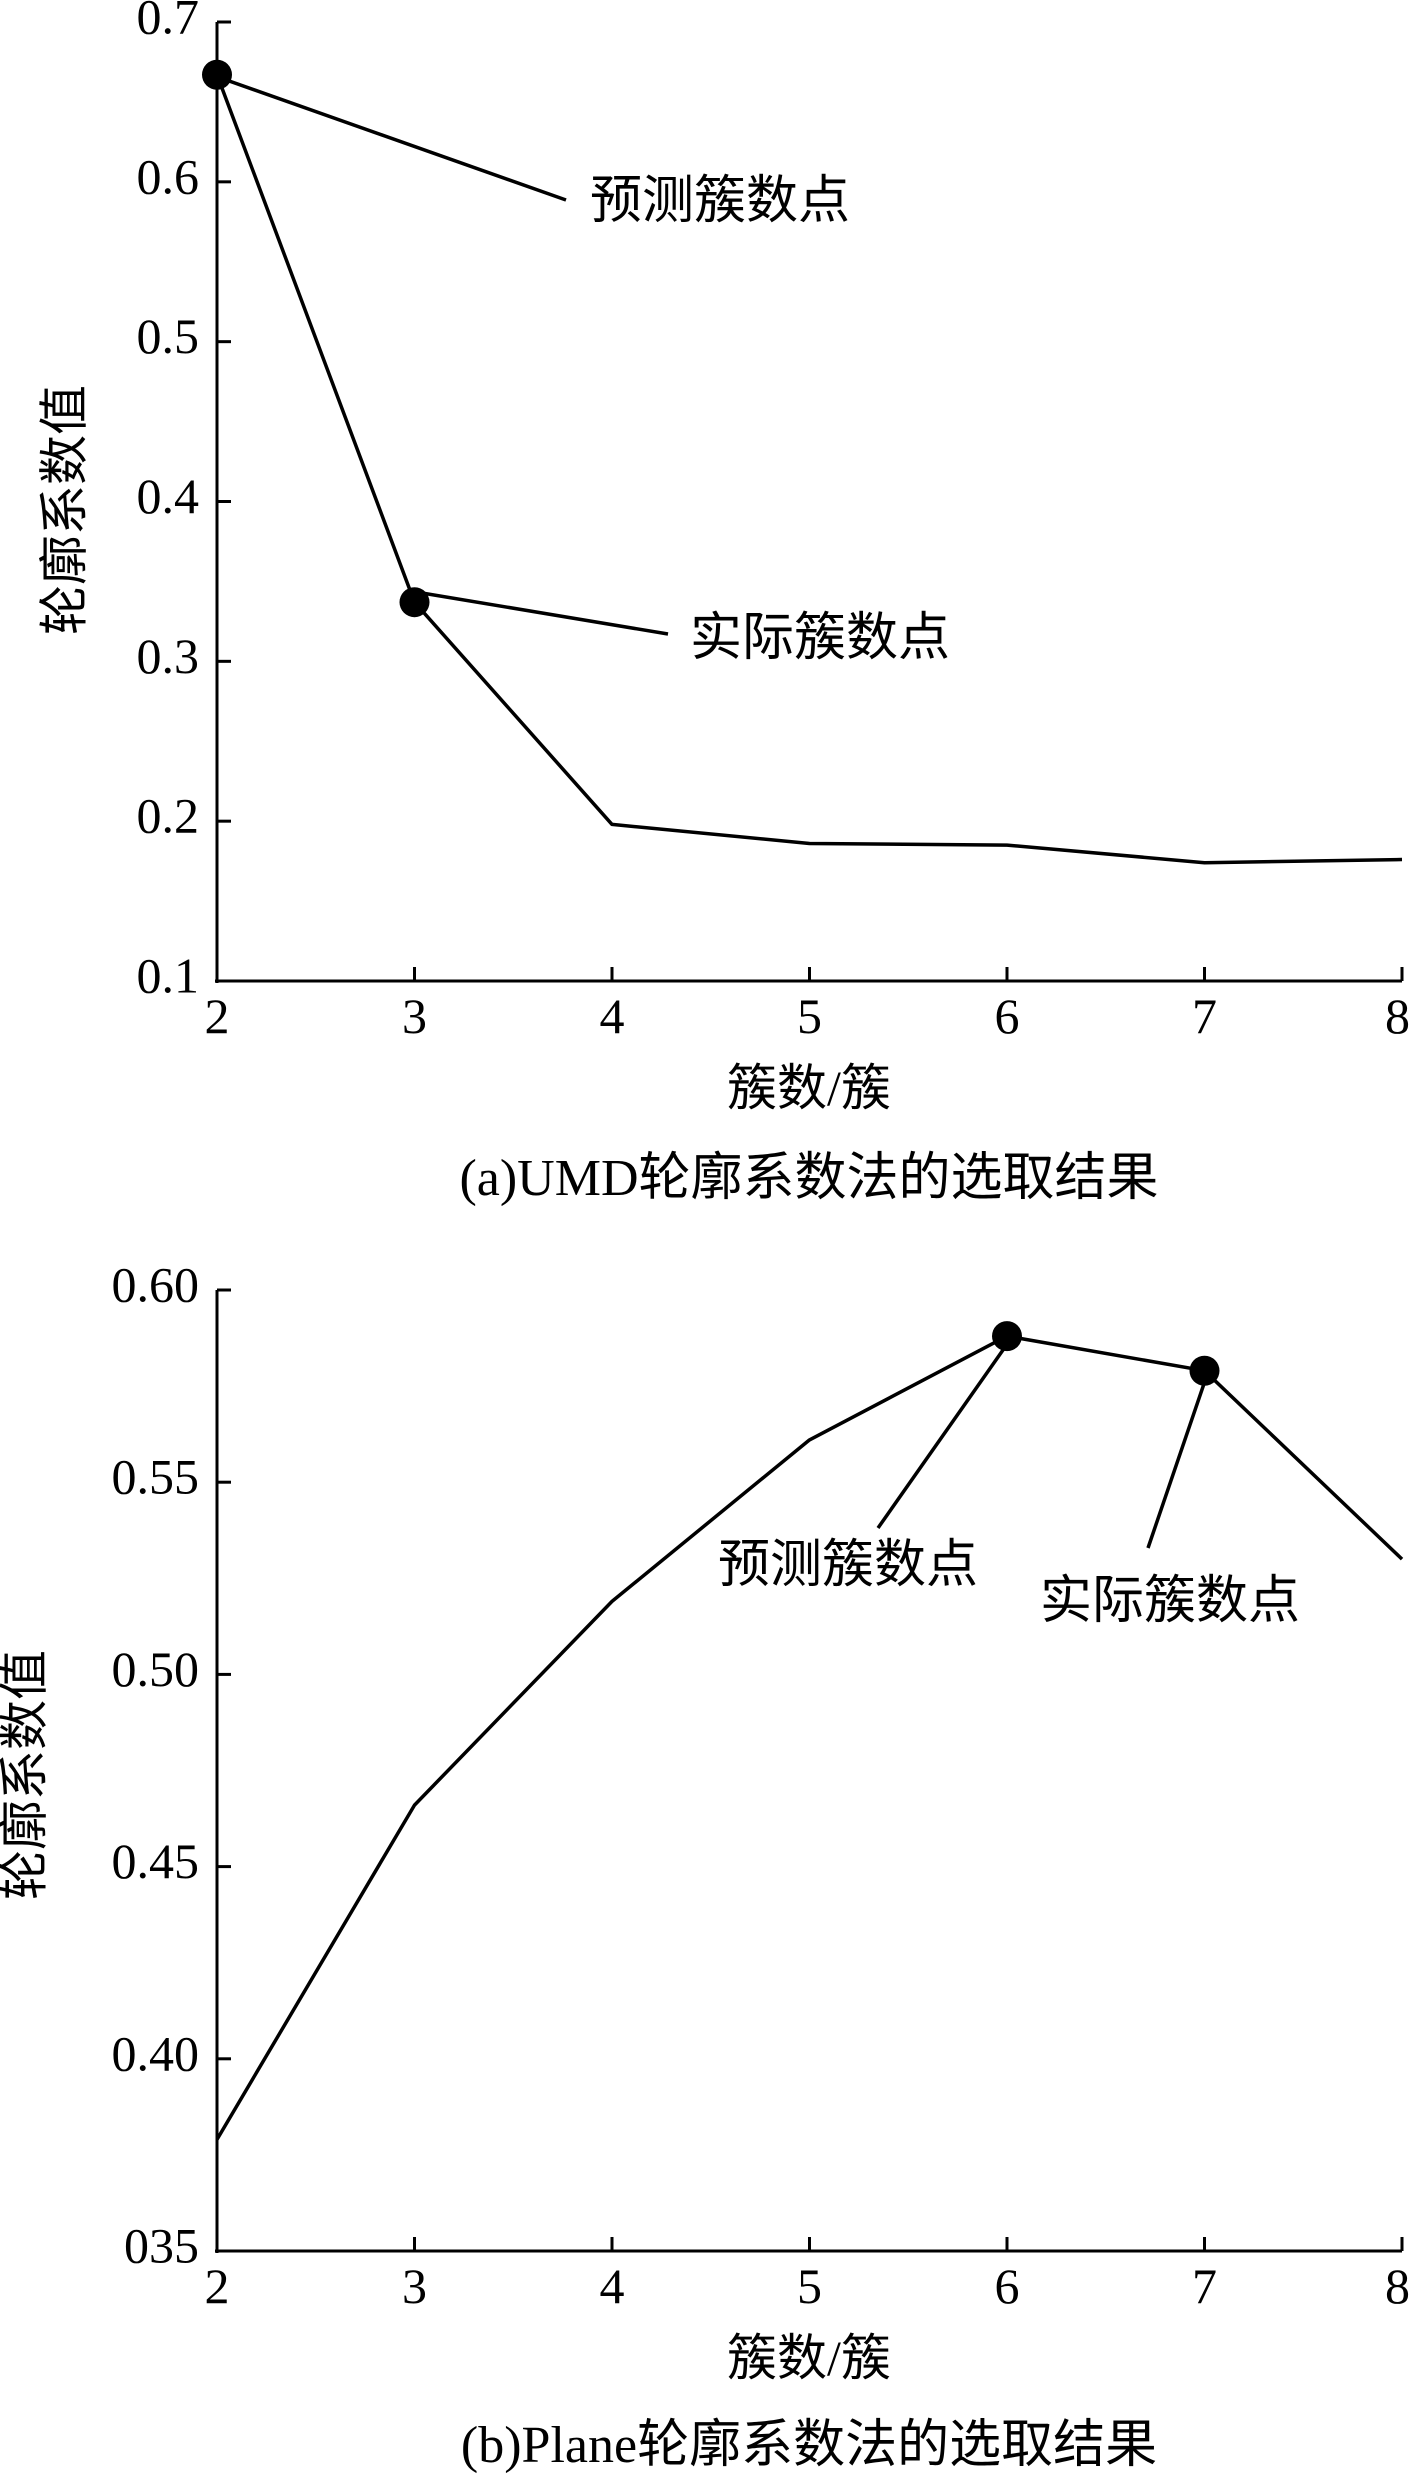  I want to click on y-tick-label: 0.40, so click(156, 2053).